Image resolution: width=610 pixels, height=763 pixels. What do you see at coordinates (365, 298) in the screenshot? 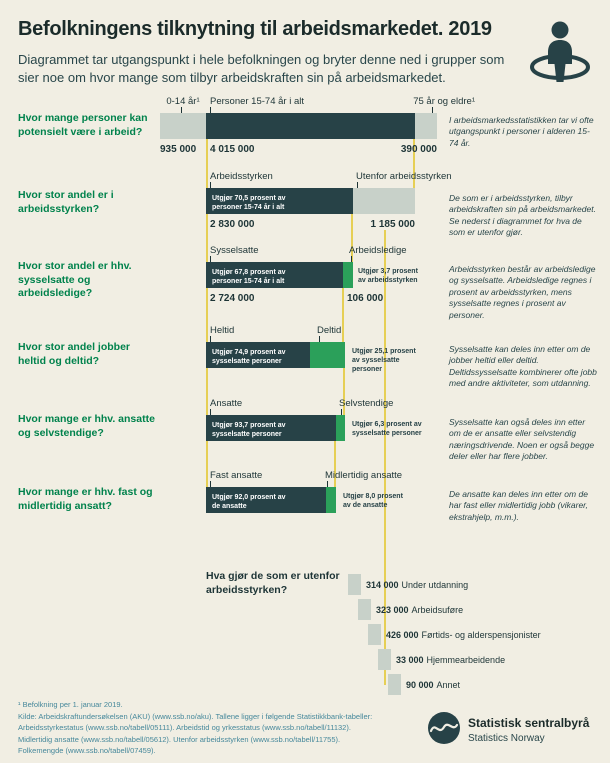
I see `value-arbeidsledige: 106 000` at bounding box center [365, 298].